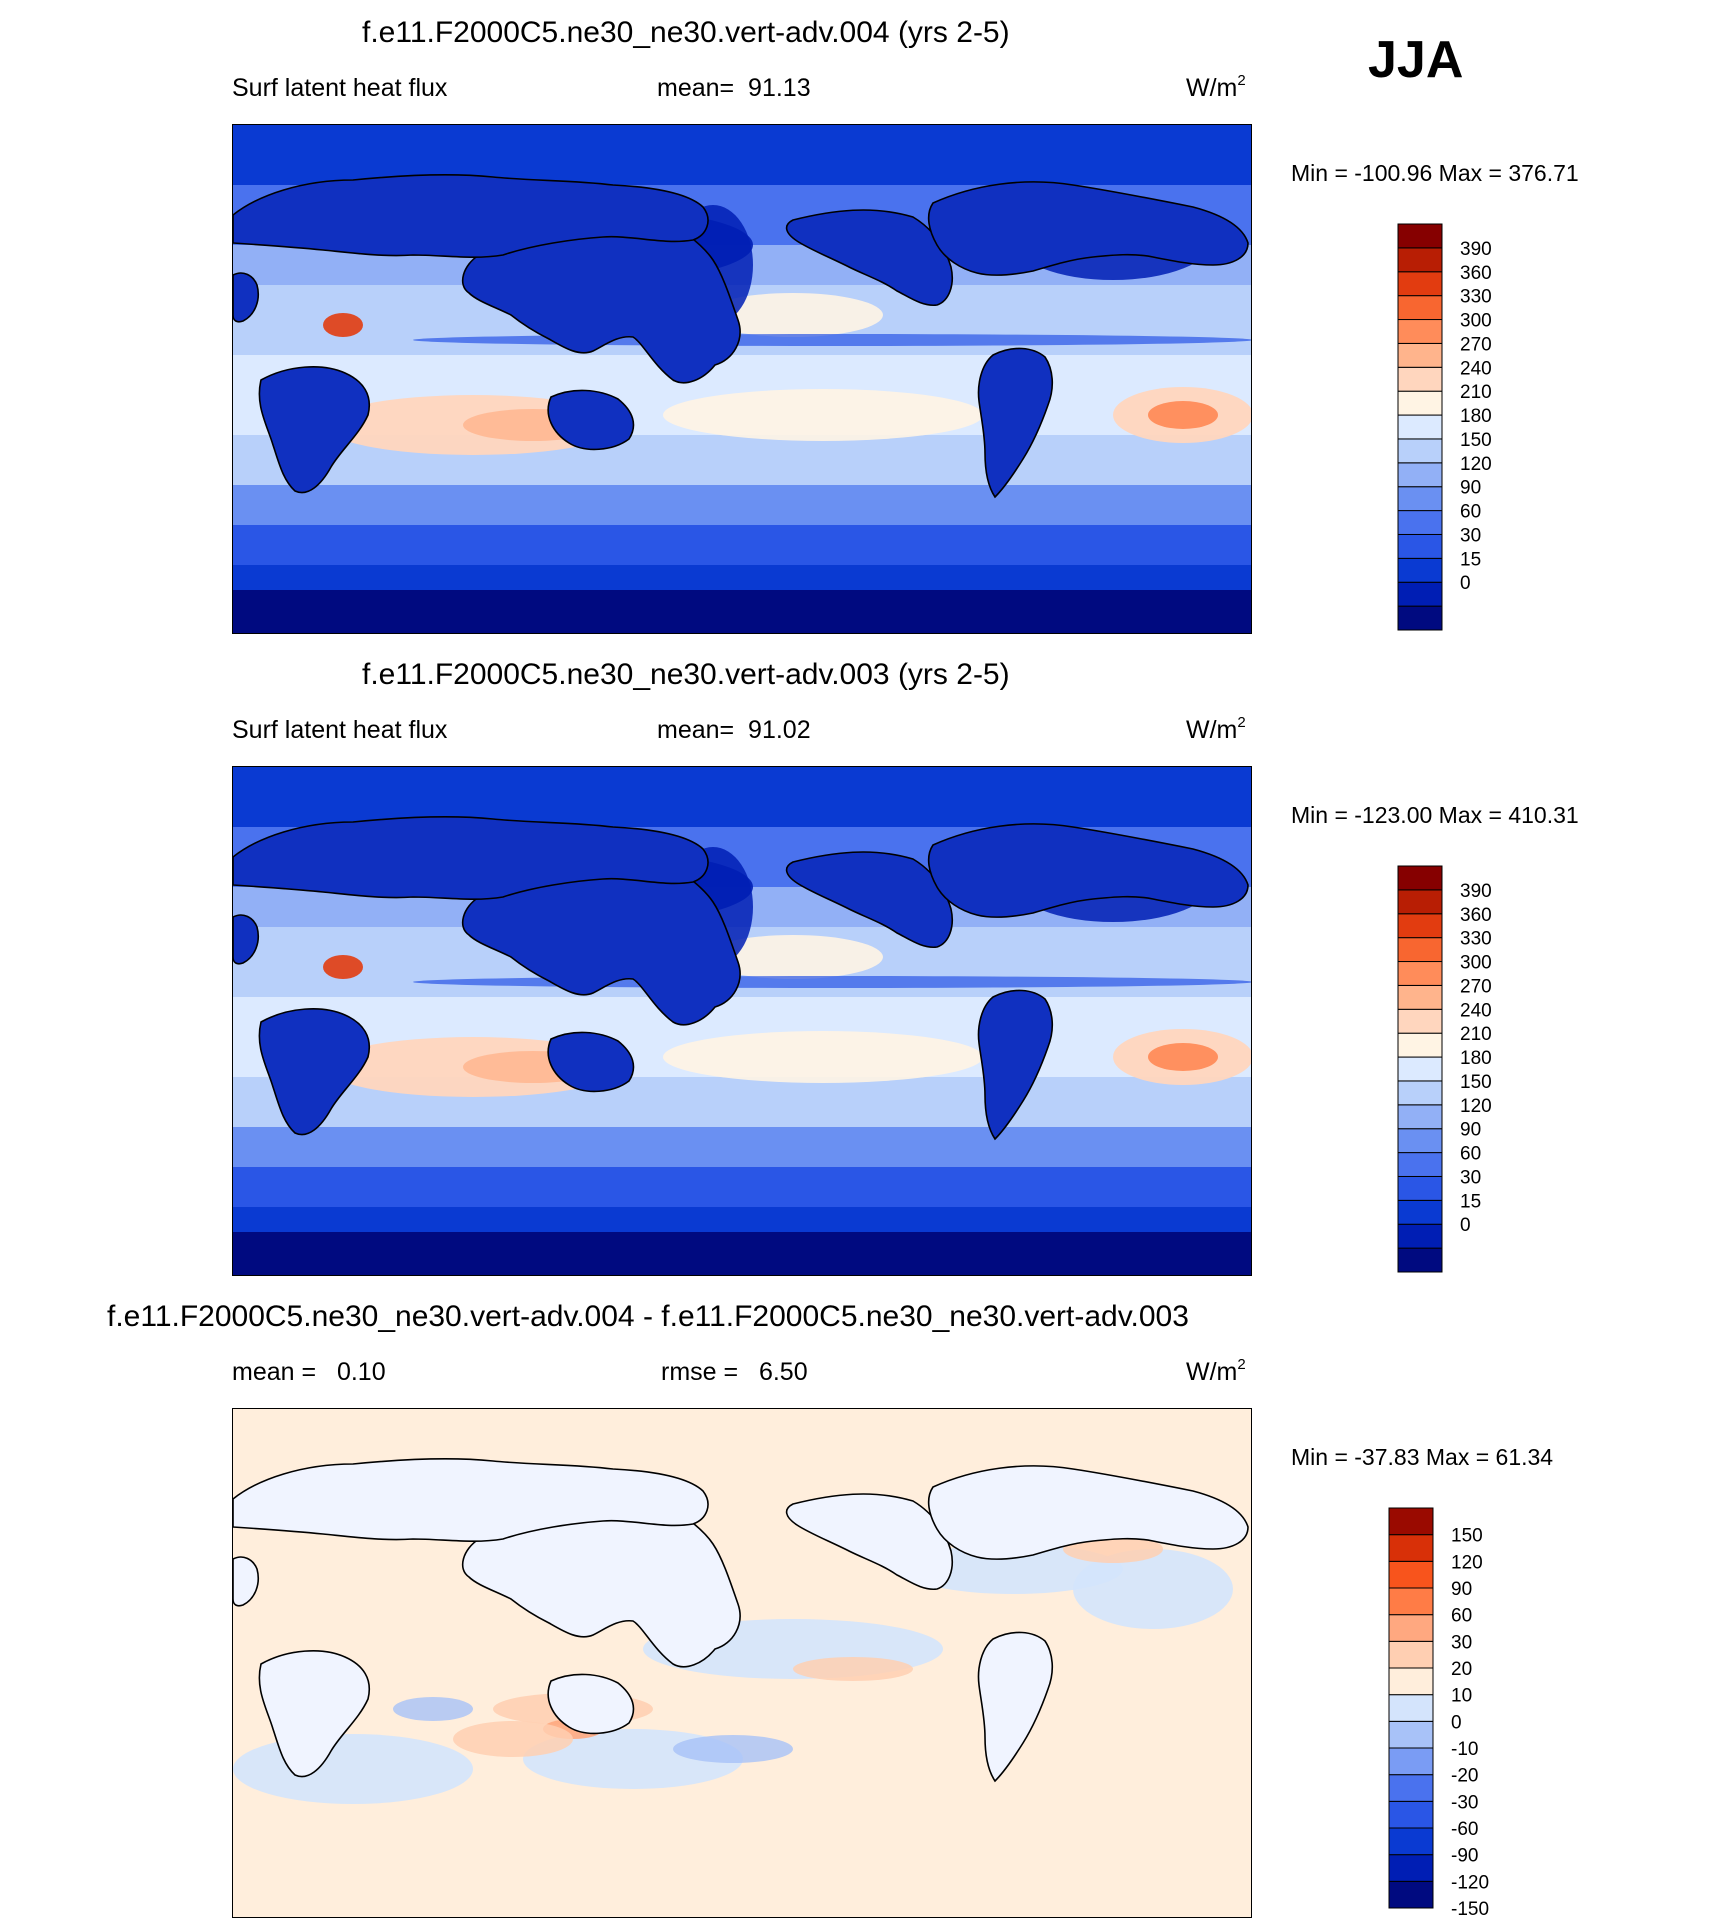 Image resolution: width=1710 pixels, height=1931 pixels. What do you see at coordinates (1435, 173) in the screenshot?
I see `panel1-minmax: Min = -100.96 Max = 376.71` at bounding box center [1435, 173].